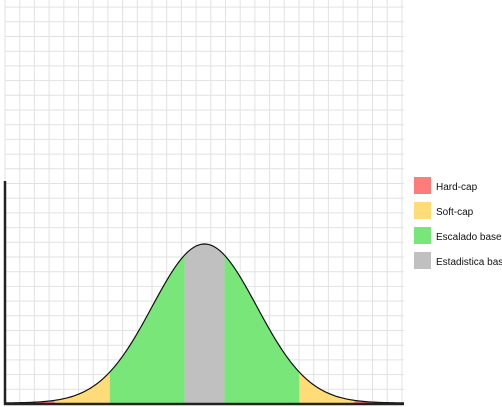 This screenshot has width=502, height=407. I want to click on band-estadistica-base, so click(204, 323).